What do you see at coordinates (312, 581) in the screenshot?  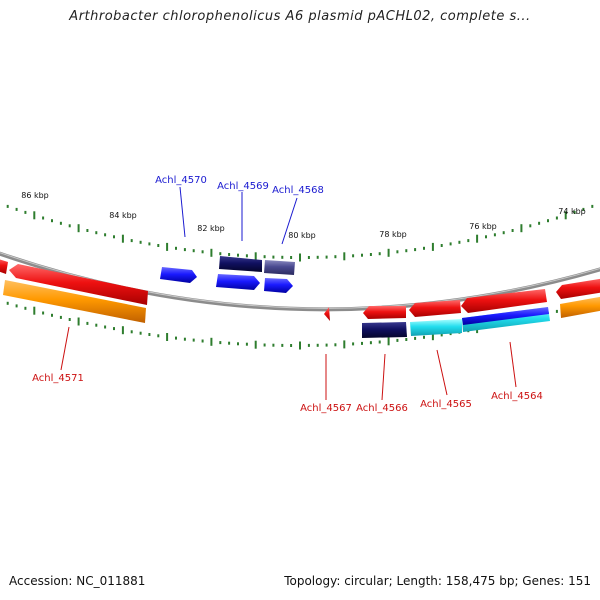 I see `topology-label: Topology:` at bounding box center [312, 581].